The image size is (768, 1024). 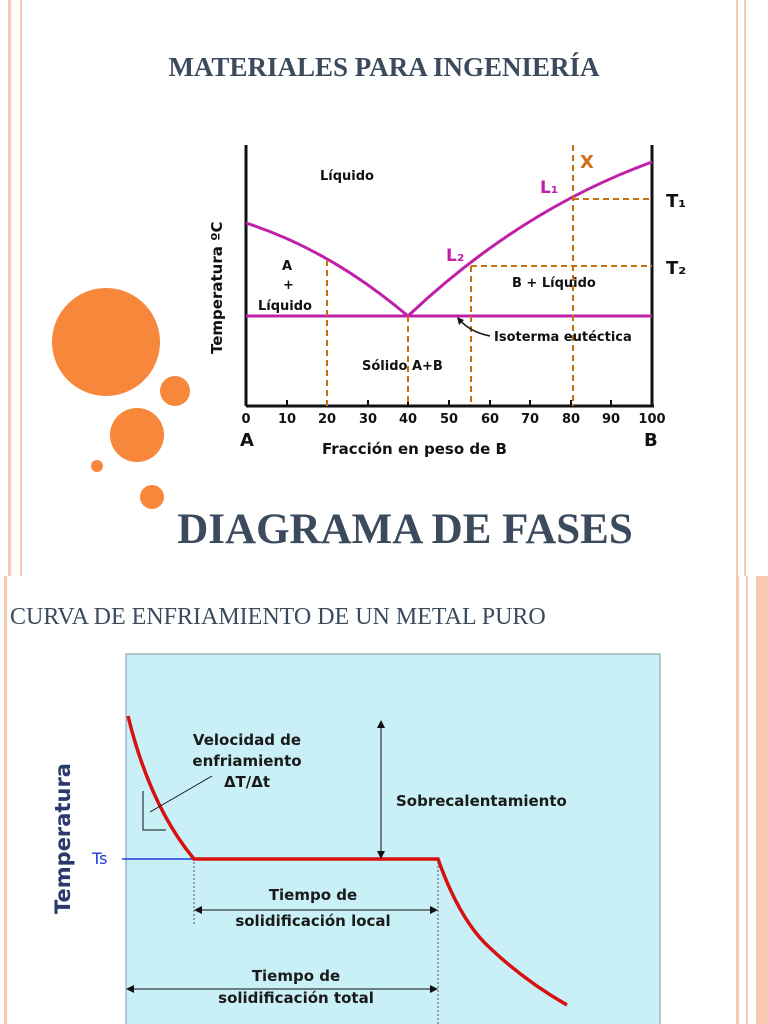 What do you see at coordinates (481, 801) in the screenshot?
I see `superheat-label: Sobrecalentamiento` at bounding box center [481, 801].